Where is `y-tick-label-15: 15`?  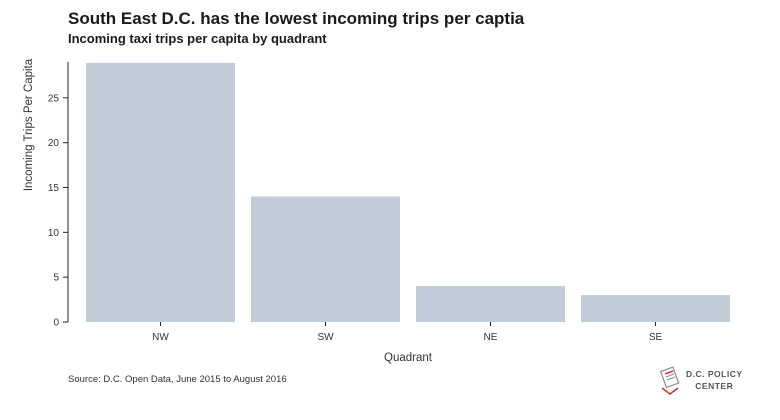
y-tick-label-15: 15 is located at coordinates (54, 188).